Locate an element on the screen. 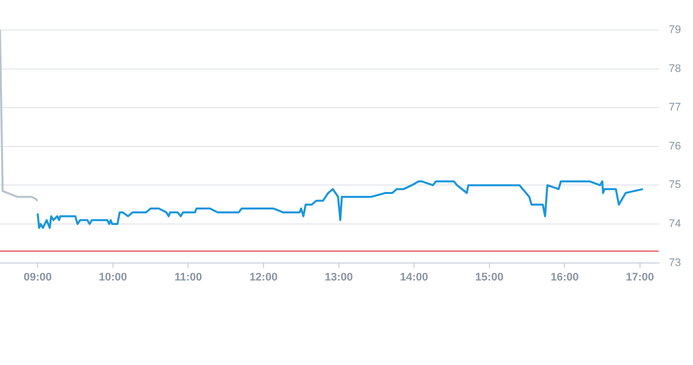 This screenshot has height=365, width=693. y-tick-label: 78 is located at coordinates (675, 68).